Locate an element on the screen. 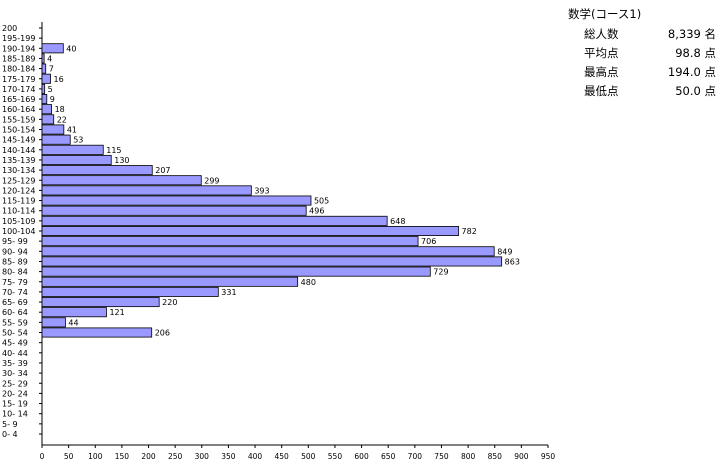  y-tick-label-60-64: 60- 64 is located at coordinates (15, 312).